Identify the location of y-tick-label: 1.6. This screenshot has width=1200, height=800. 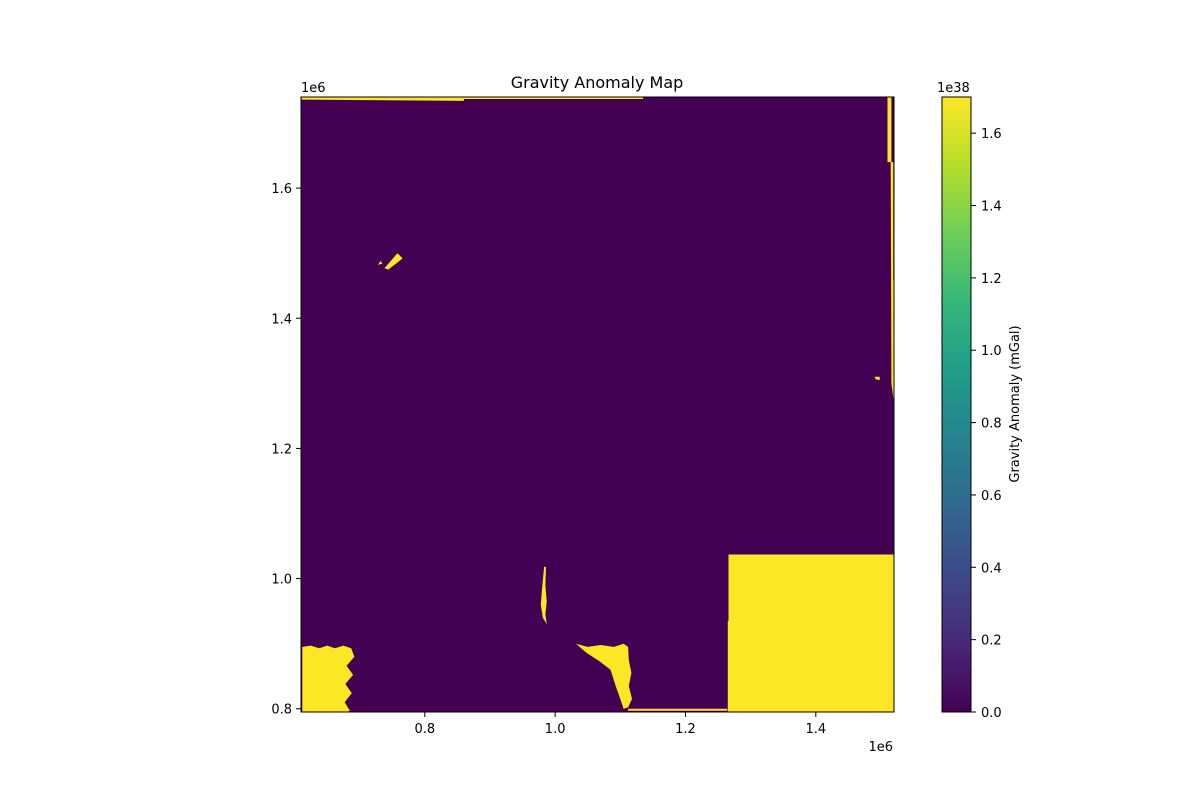
(281, 189).